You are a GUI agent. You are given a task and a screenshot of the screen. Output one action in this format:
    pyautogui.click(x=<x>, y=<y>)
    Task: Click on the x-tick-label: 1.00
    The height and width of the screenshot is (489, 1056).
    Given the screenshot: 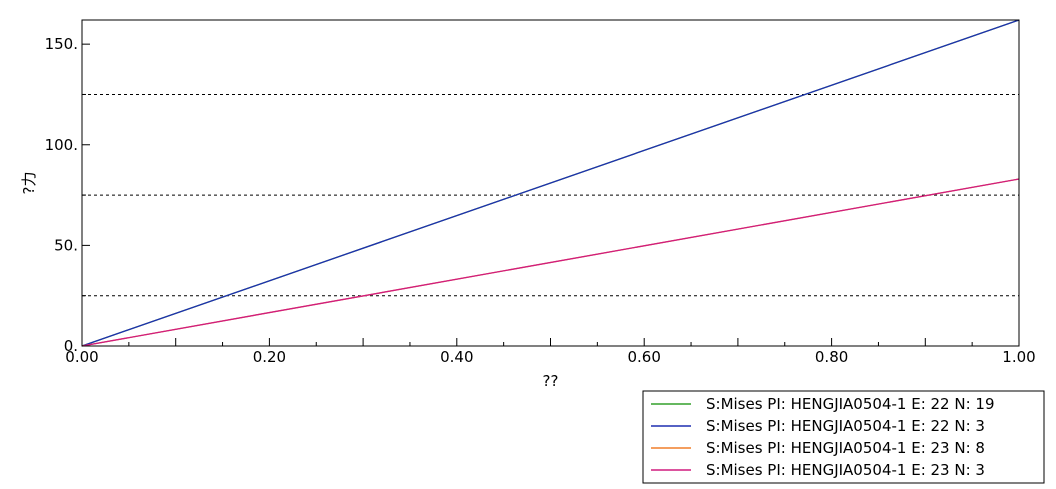 What is the action you would take?
    pyautogui.click(x=1018, y=357)
    